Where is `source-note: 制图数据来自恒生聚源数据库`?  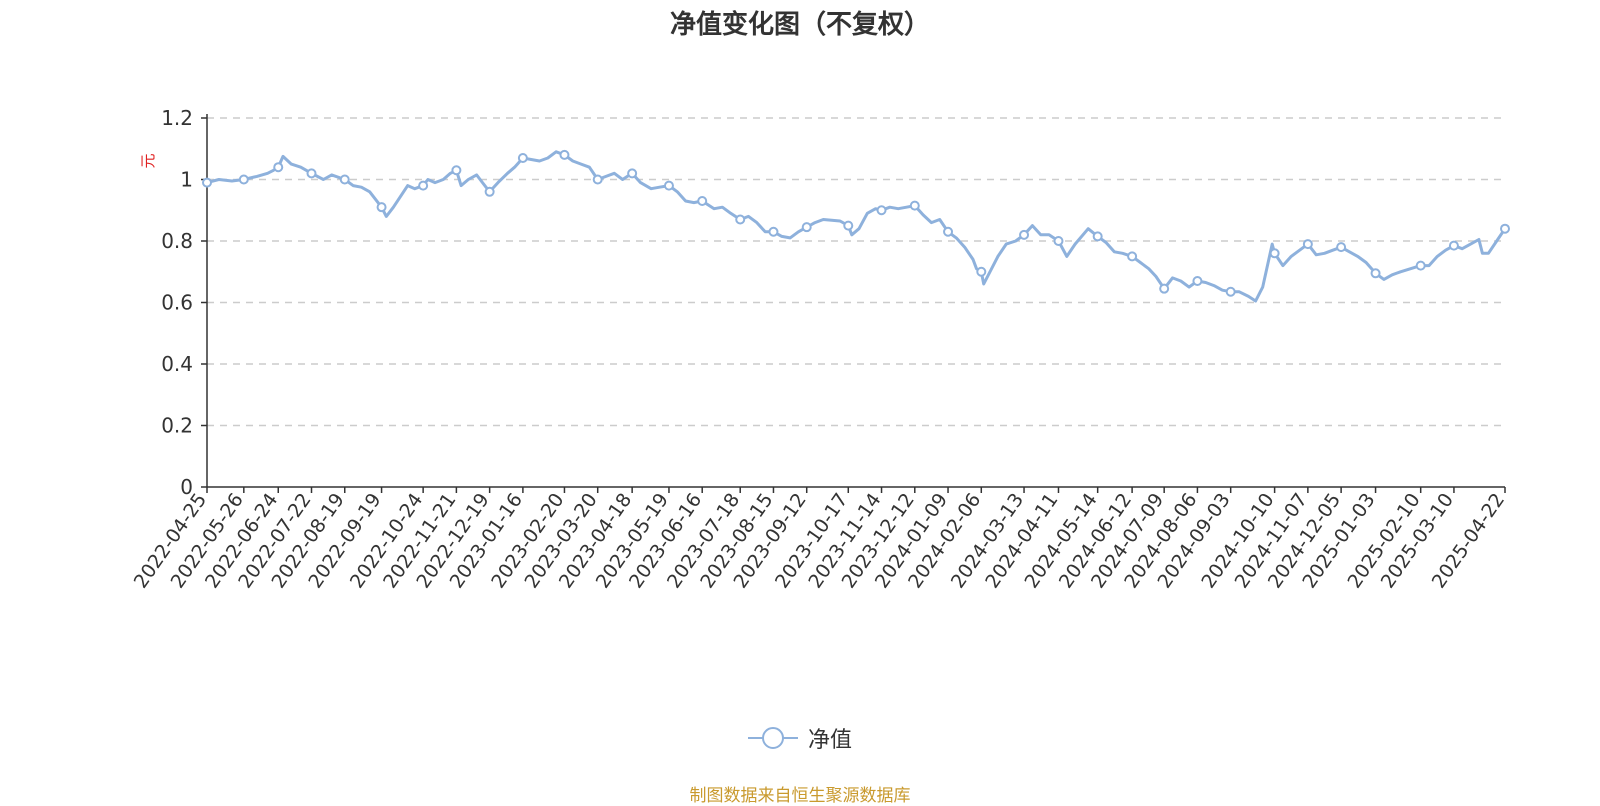
source-note: 制图数据来自恒生聚源数据库 is located at coordinates (800, 796).